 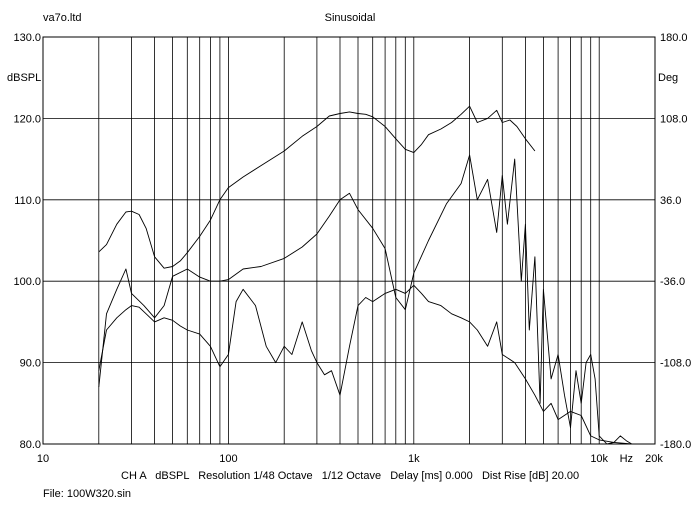 What do you see at coordinates (24, 78) in the screenshot?
I see `y-axis-label: dBSPL` at bounding box center [24, 78].